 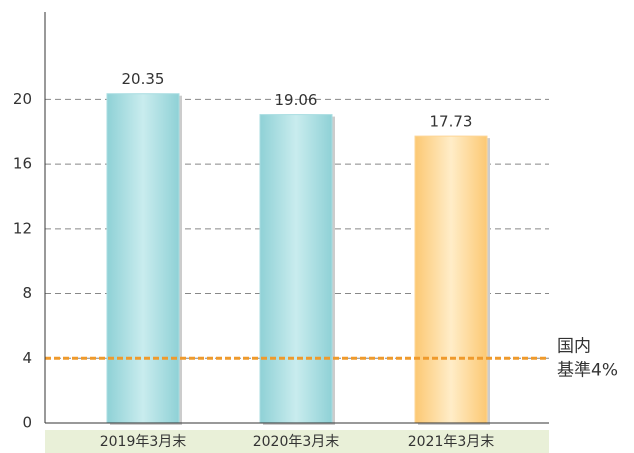 What do you see at coordinates (143, 442) in the screenshot?
I see `x-tick-label: 2019年3月末` at bounding box center [143, 442].